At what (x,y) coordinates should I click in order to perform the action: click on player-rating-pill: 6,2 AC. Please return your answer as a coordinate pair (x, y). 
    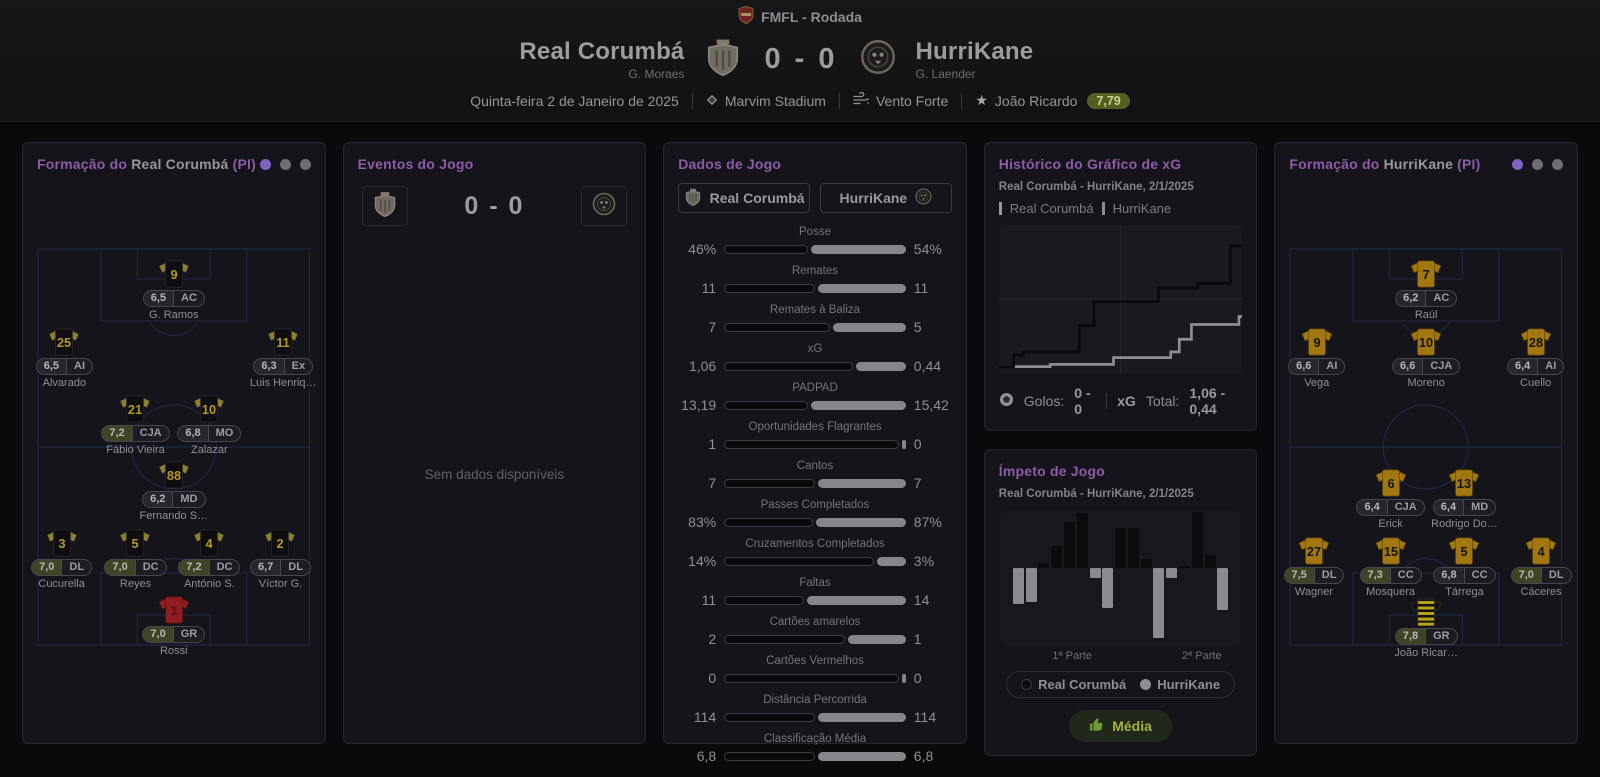
    Looking at the image, I should click on (1426, 298).